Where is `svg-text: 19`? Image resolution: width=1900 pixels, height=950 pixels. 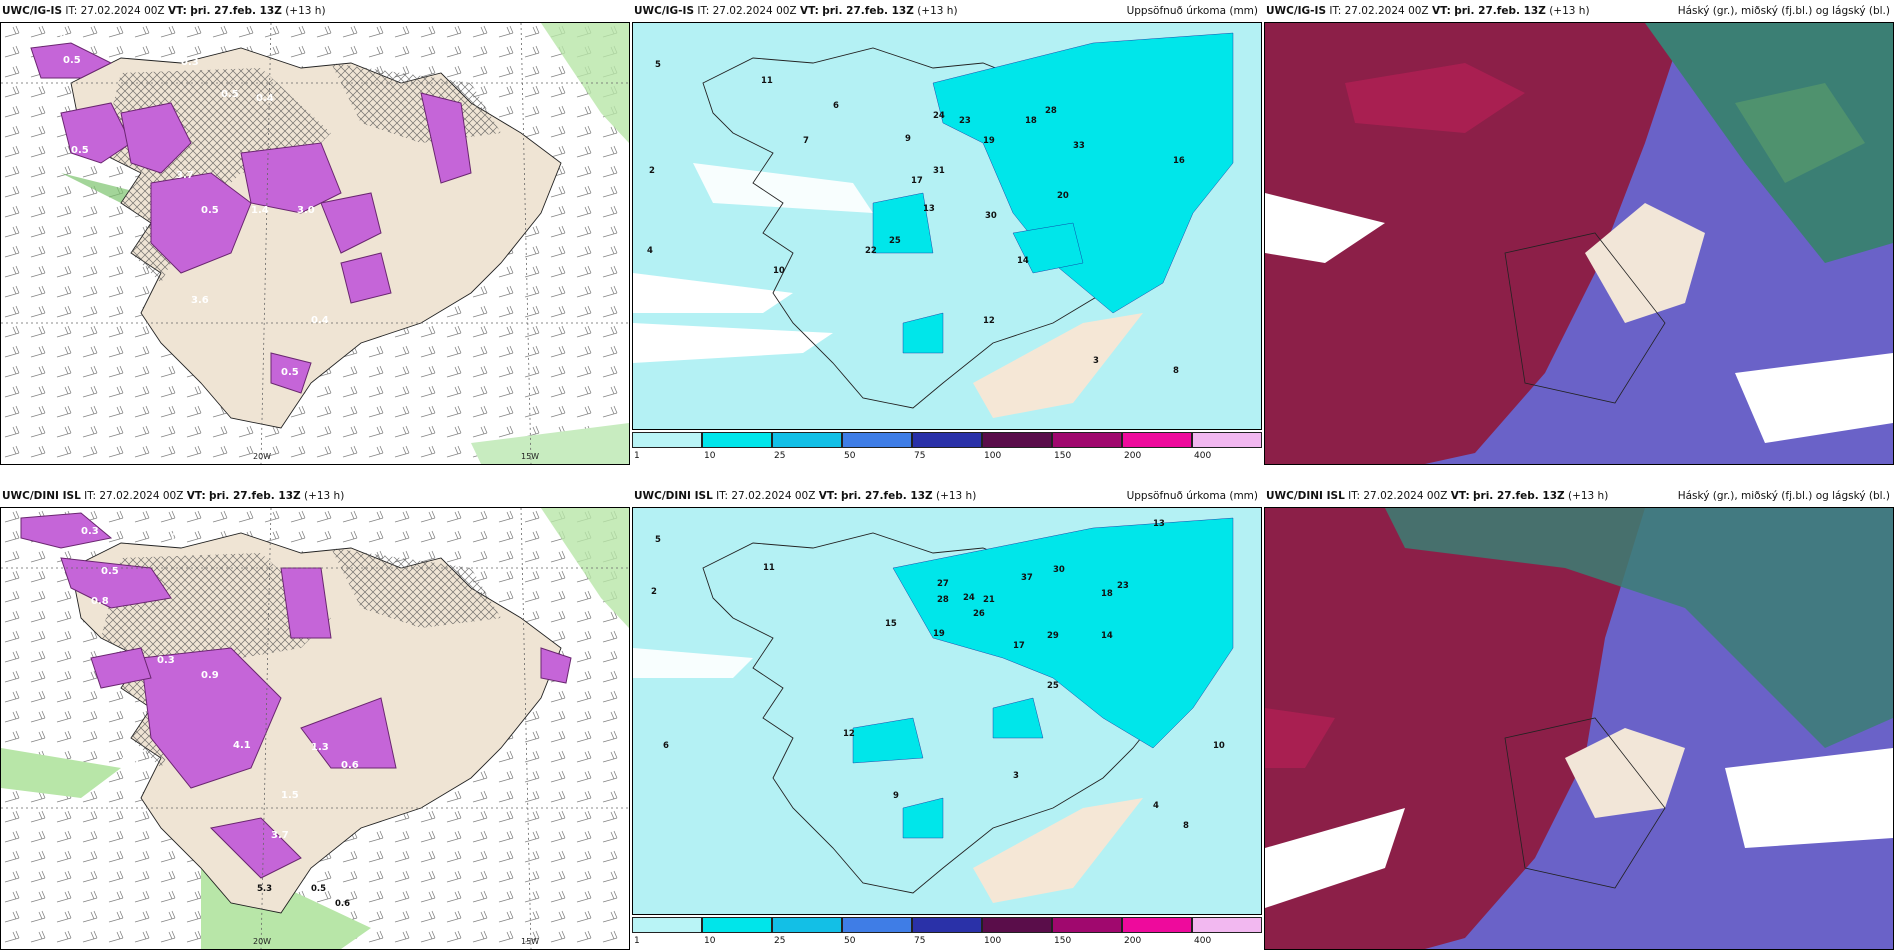
svg-text: 19 is located at coordinates (989, 141).